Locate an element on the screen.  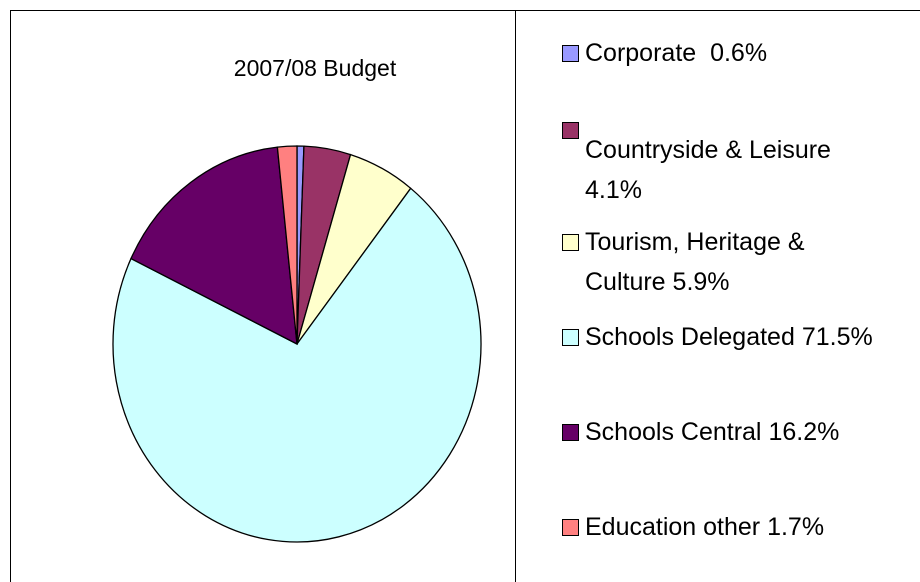
legend-entry: Countryside & Leisure 4.1% is located at coordinates (735, 170).